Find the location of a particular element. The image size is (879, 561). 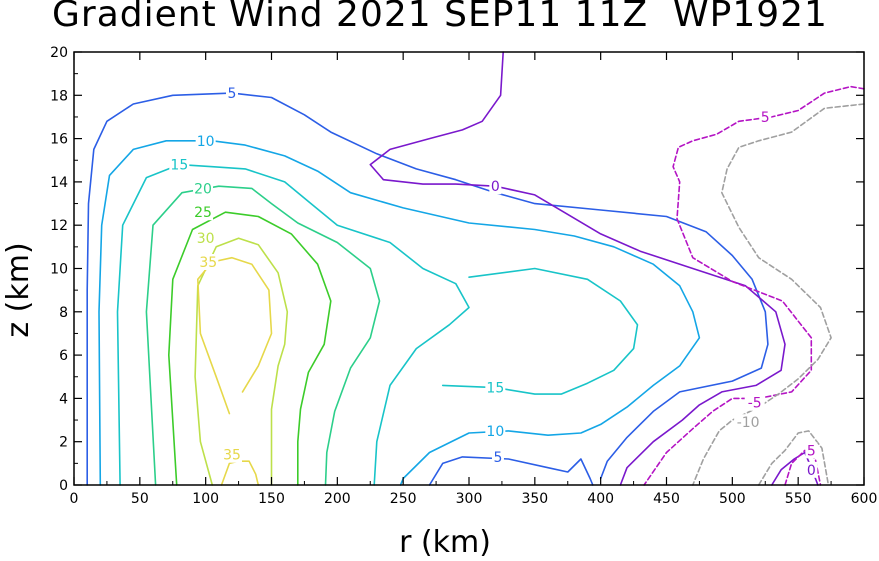

contour-label-9: 5 is located at coordinates (498, 458).